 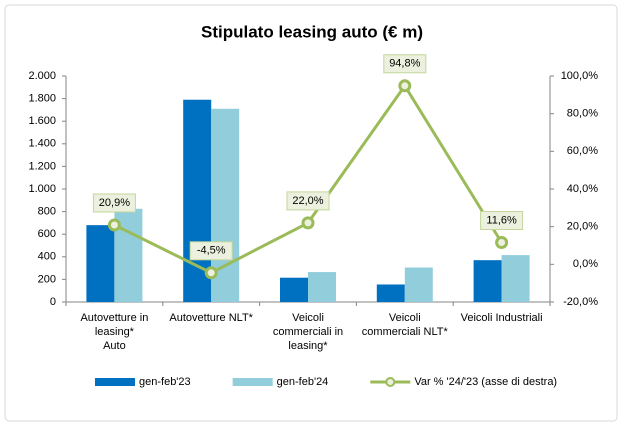 What do you see at coordinates (485, 382) in the screenshot?
I see `legend-label: Var % '24/'23 (asse di destra)` at bounding box center [485, 382].